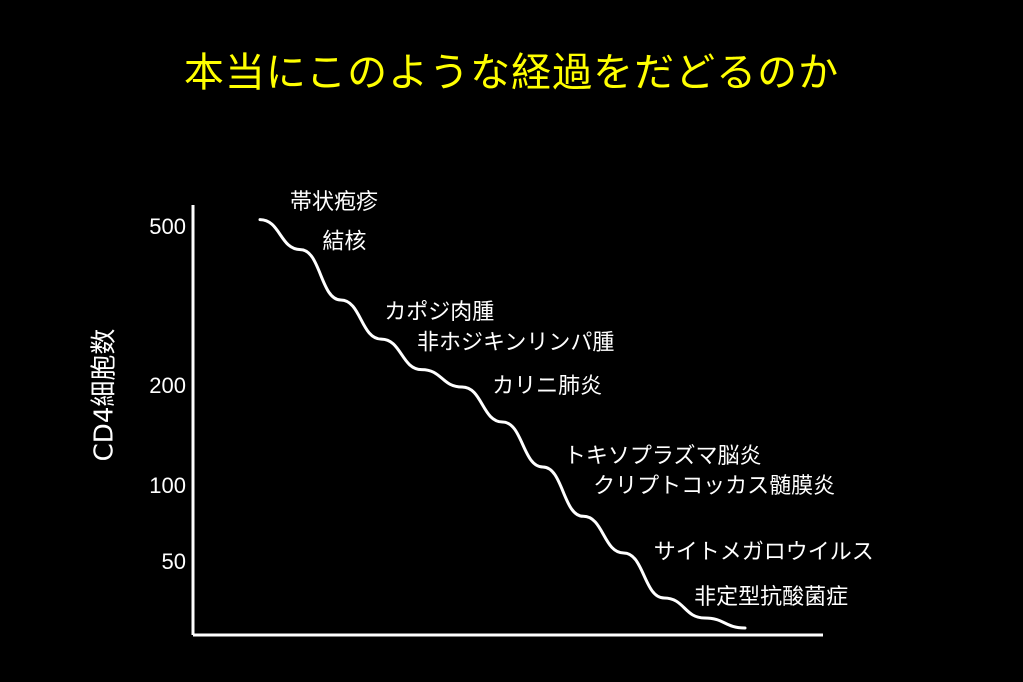  Describe the element at coordinates (167, 385) in the screenshot. I see `y-tick-label: 200` at that location.